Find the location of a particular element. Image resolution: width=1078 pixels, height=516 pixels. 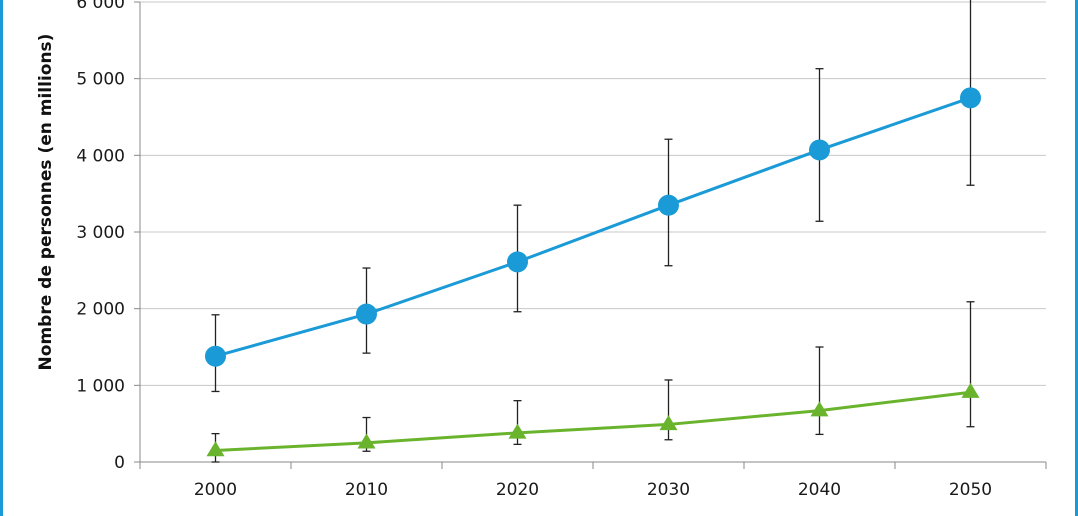

x-tick-label: 2010 is located at coordinates (366, 490).